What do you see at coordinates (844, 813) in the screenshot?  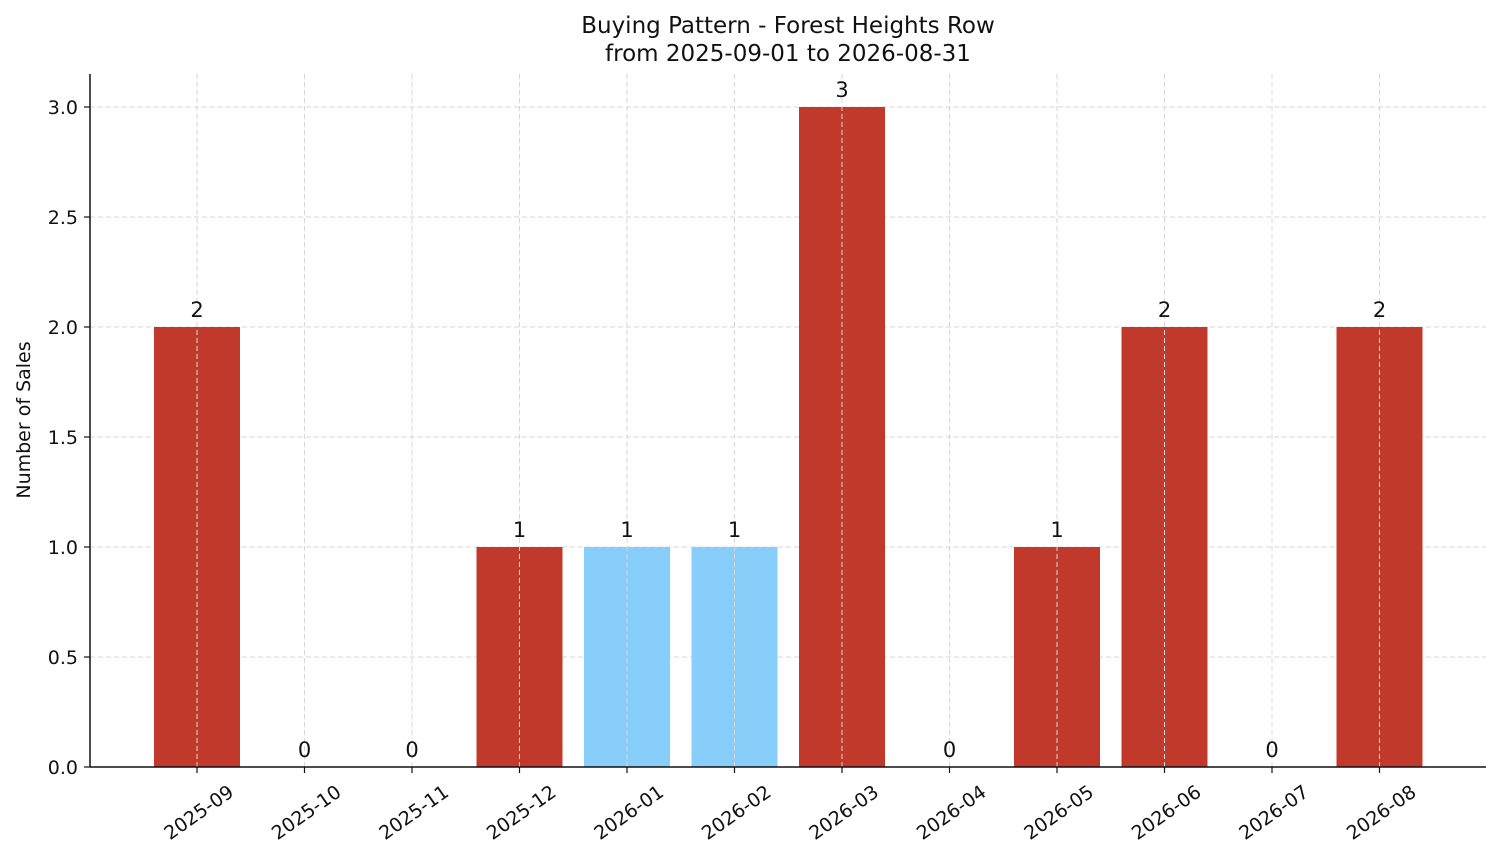 I see `x-tick-label: 2026-03` at bounding box center [844, 813].